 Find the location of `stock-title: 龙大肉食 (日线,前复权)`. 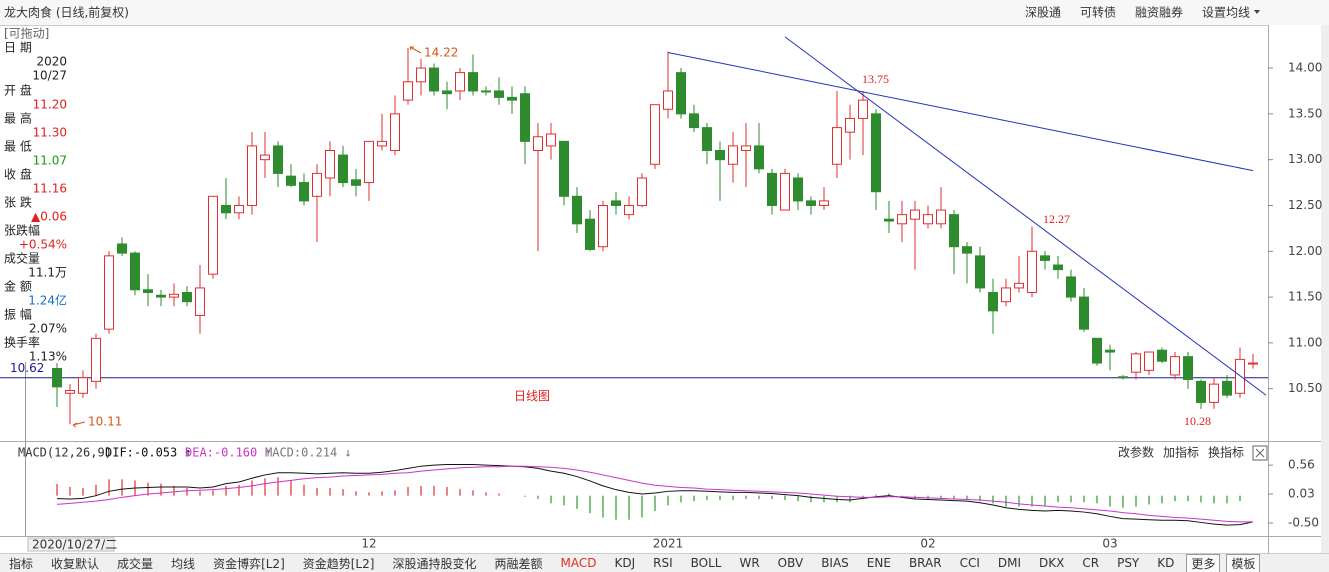

stock-title: 龙大肉食 (日线,前复权) is located at coordinates (66, 12).